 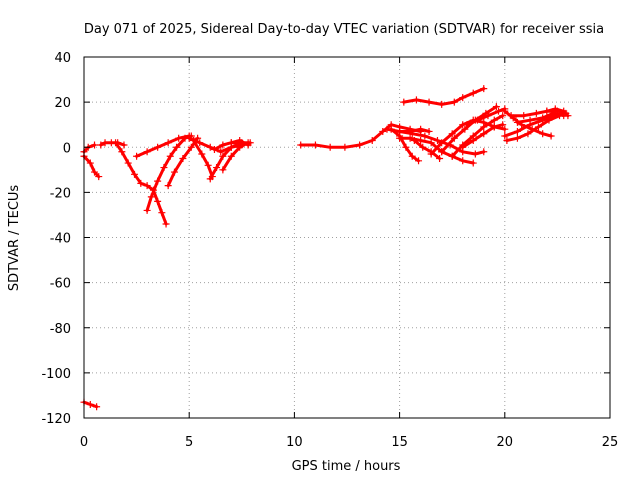 I want to click on y-tick-label: -120, so click(x=56, y=419).